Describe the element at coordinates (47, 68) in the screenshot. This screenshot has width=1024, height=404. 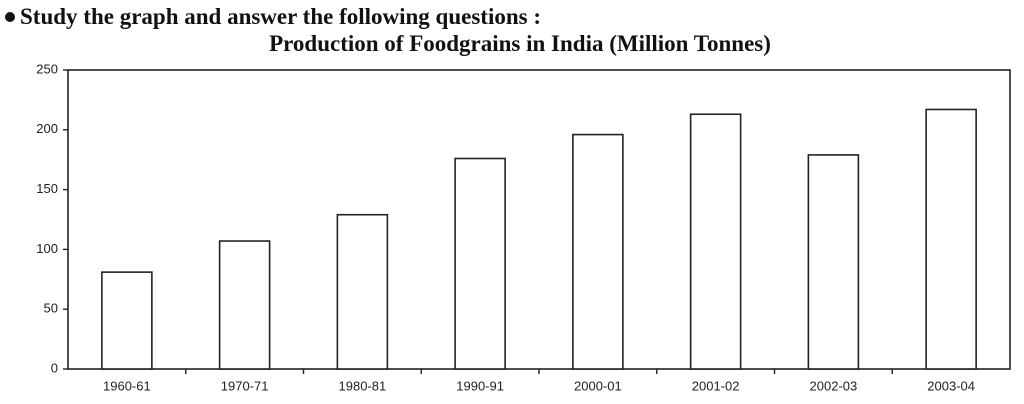
I see `y-tick-label: 250` at that location.